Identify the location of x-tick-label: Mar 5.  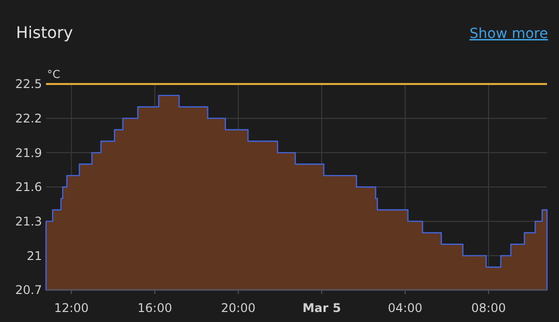
(321, 308).